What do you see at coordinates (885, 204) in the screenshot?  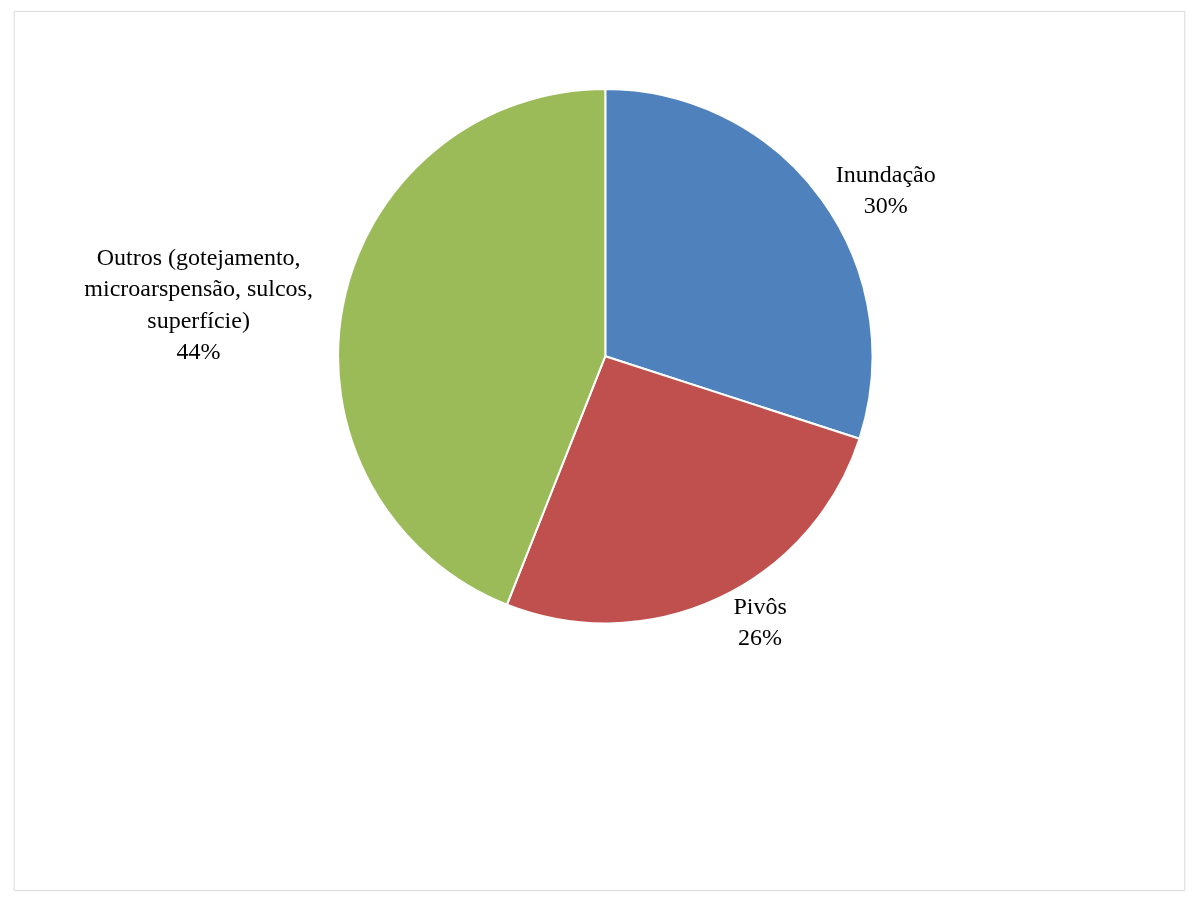 I see `data-label: 30%` at bounding box center [885, 204].